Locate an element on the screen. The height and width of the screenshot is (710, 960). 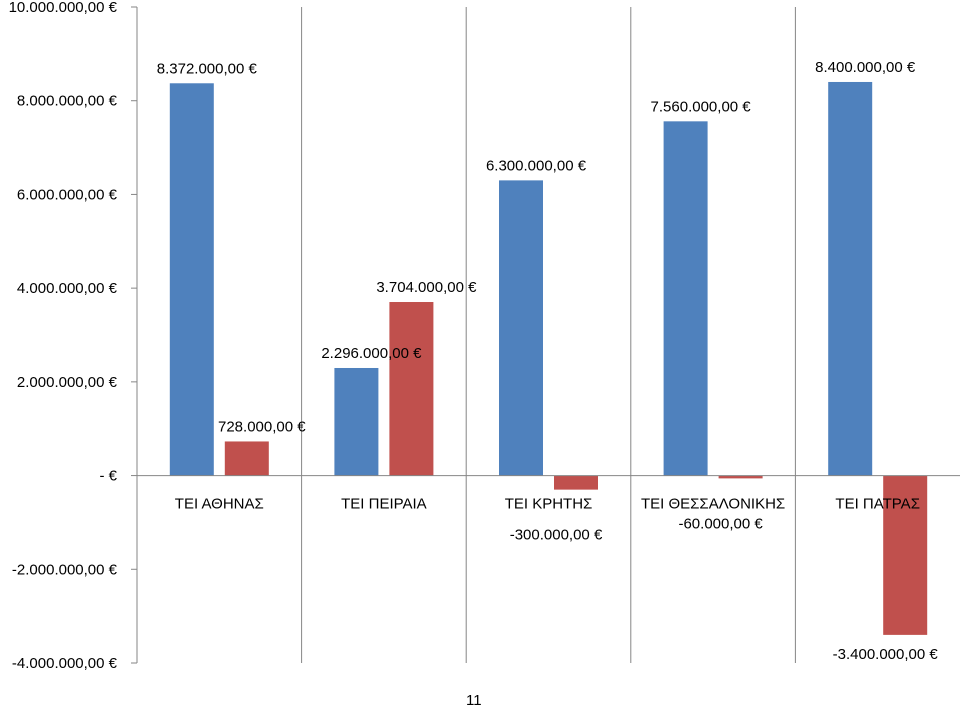
bar-s1-c1 is located at coordinates (191, 279).